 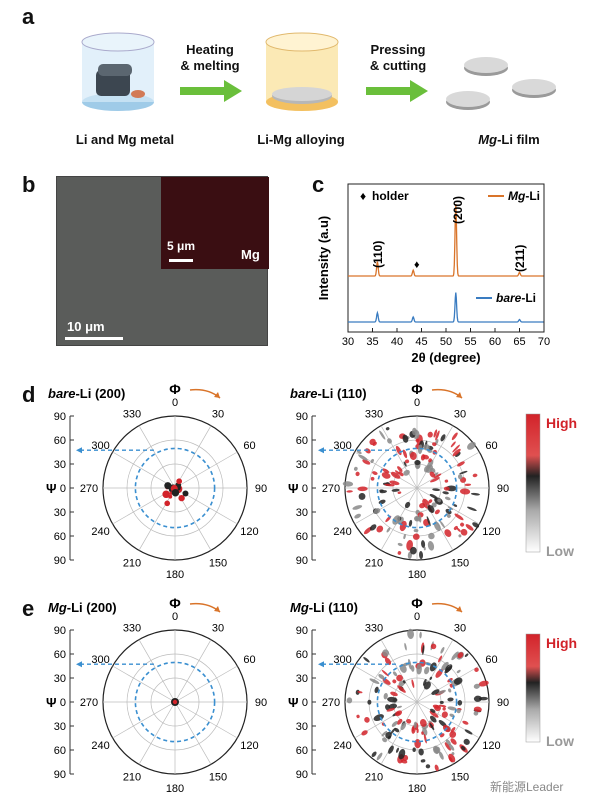 I want to click on xrd-x-tick-label: 30, so click(x=348, y=342).